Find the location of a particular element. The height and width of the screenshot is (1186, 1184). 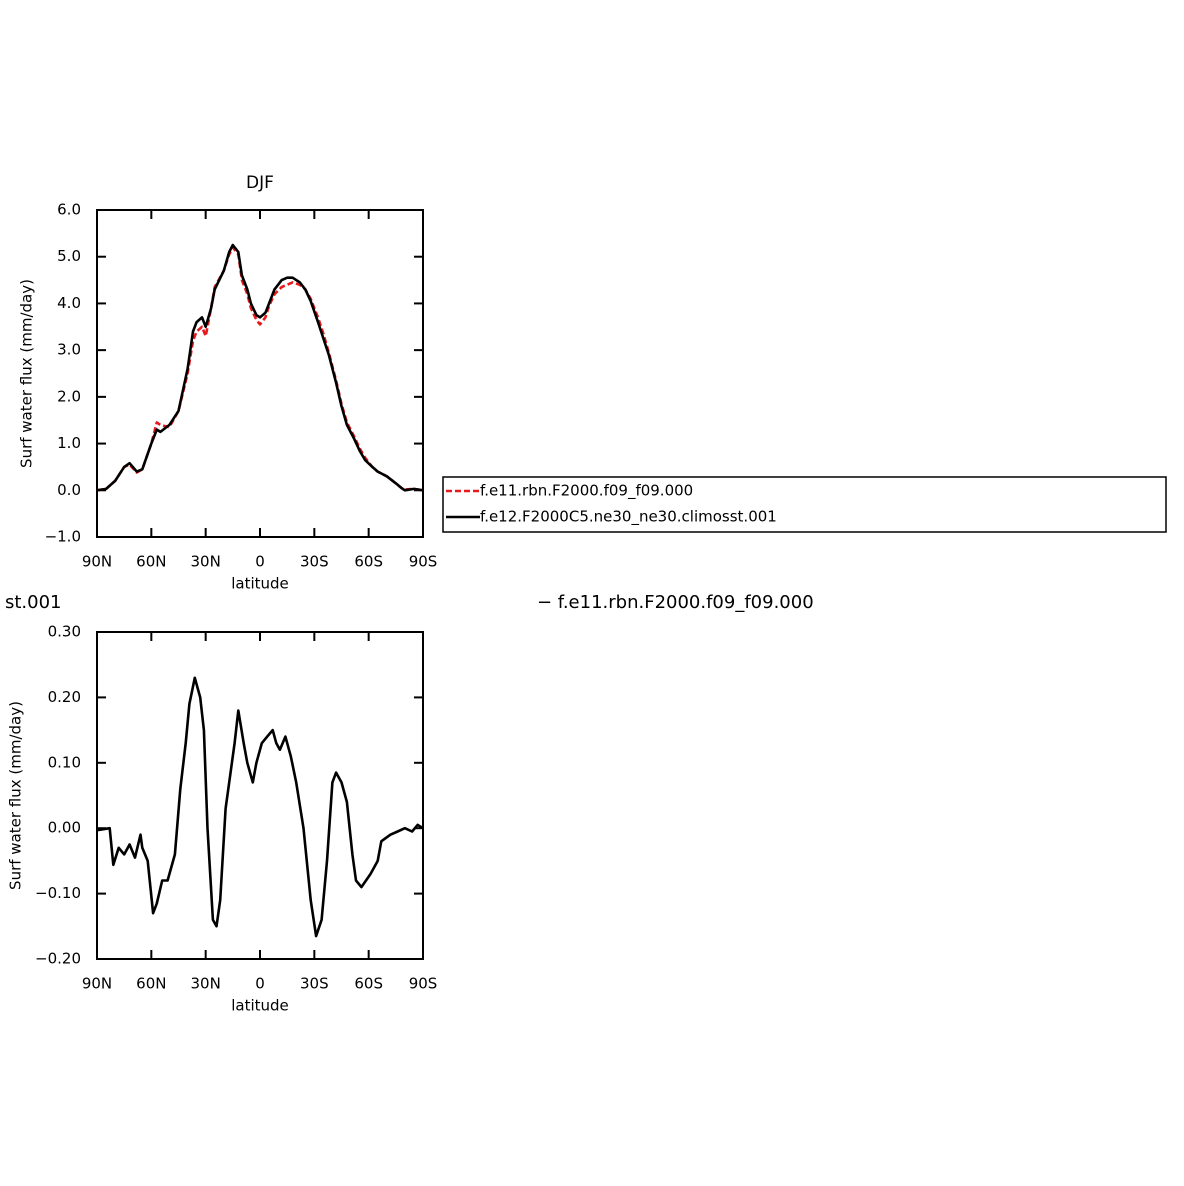

chart-title-right: − f.e11.rbn.F2000.f09_f09.000 is located at coordinates (675, 602).